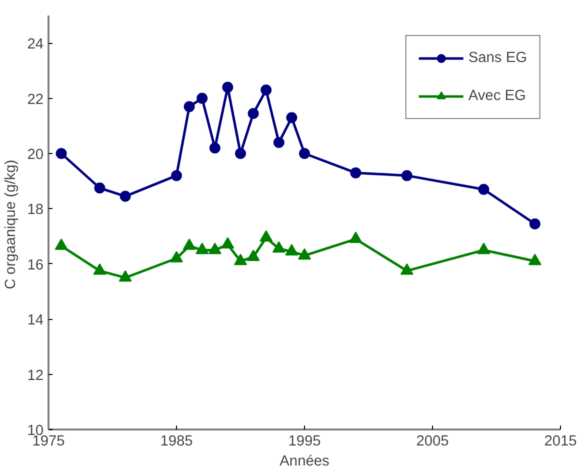 This screenshot has height=472, width=585. Describe the element at coordinates (432, 442) in the screenshot. I see `x-tick-label: 2005` at that location.